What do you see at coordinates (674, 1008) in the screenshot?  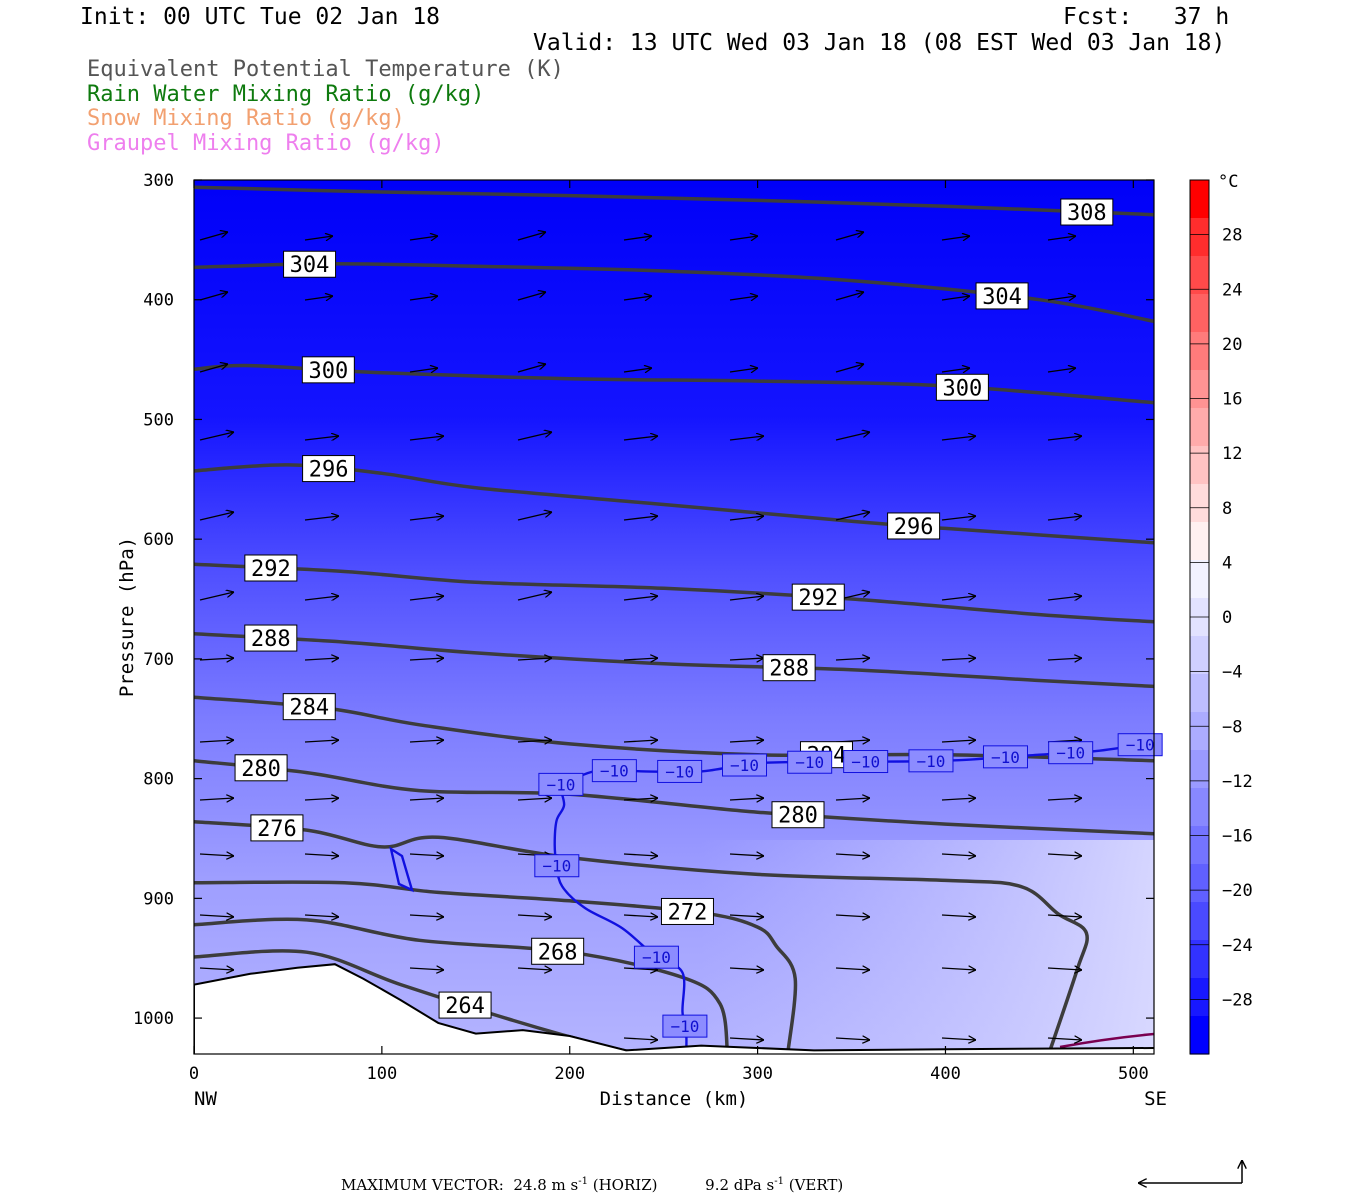 I see `terrain` at bounding box center [674, 1008].